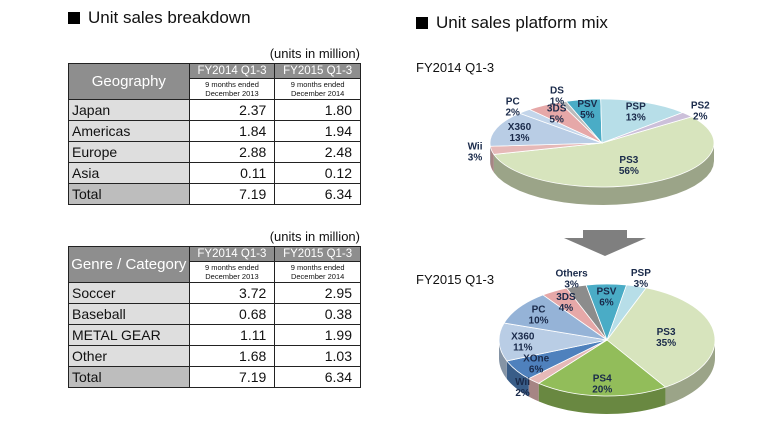  What do you see at coordinates (557, 91) in the screenshot?
I see `pie-label-name: DS` at bounding box center [557, 91].